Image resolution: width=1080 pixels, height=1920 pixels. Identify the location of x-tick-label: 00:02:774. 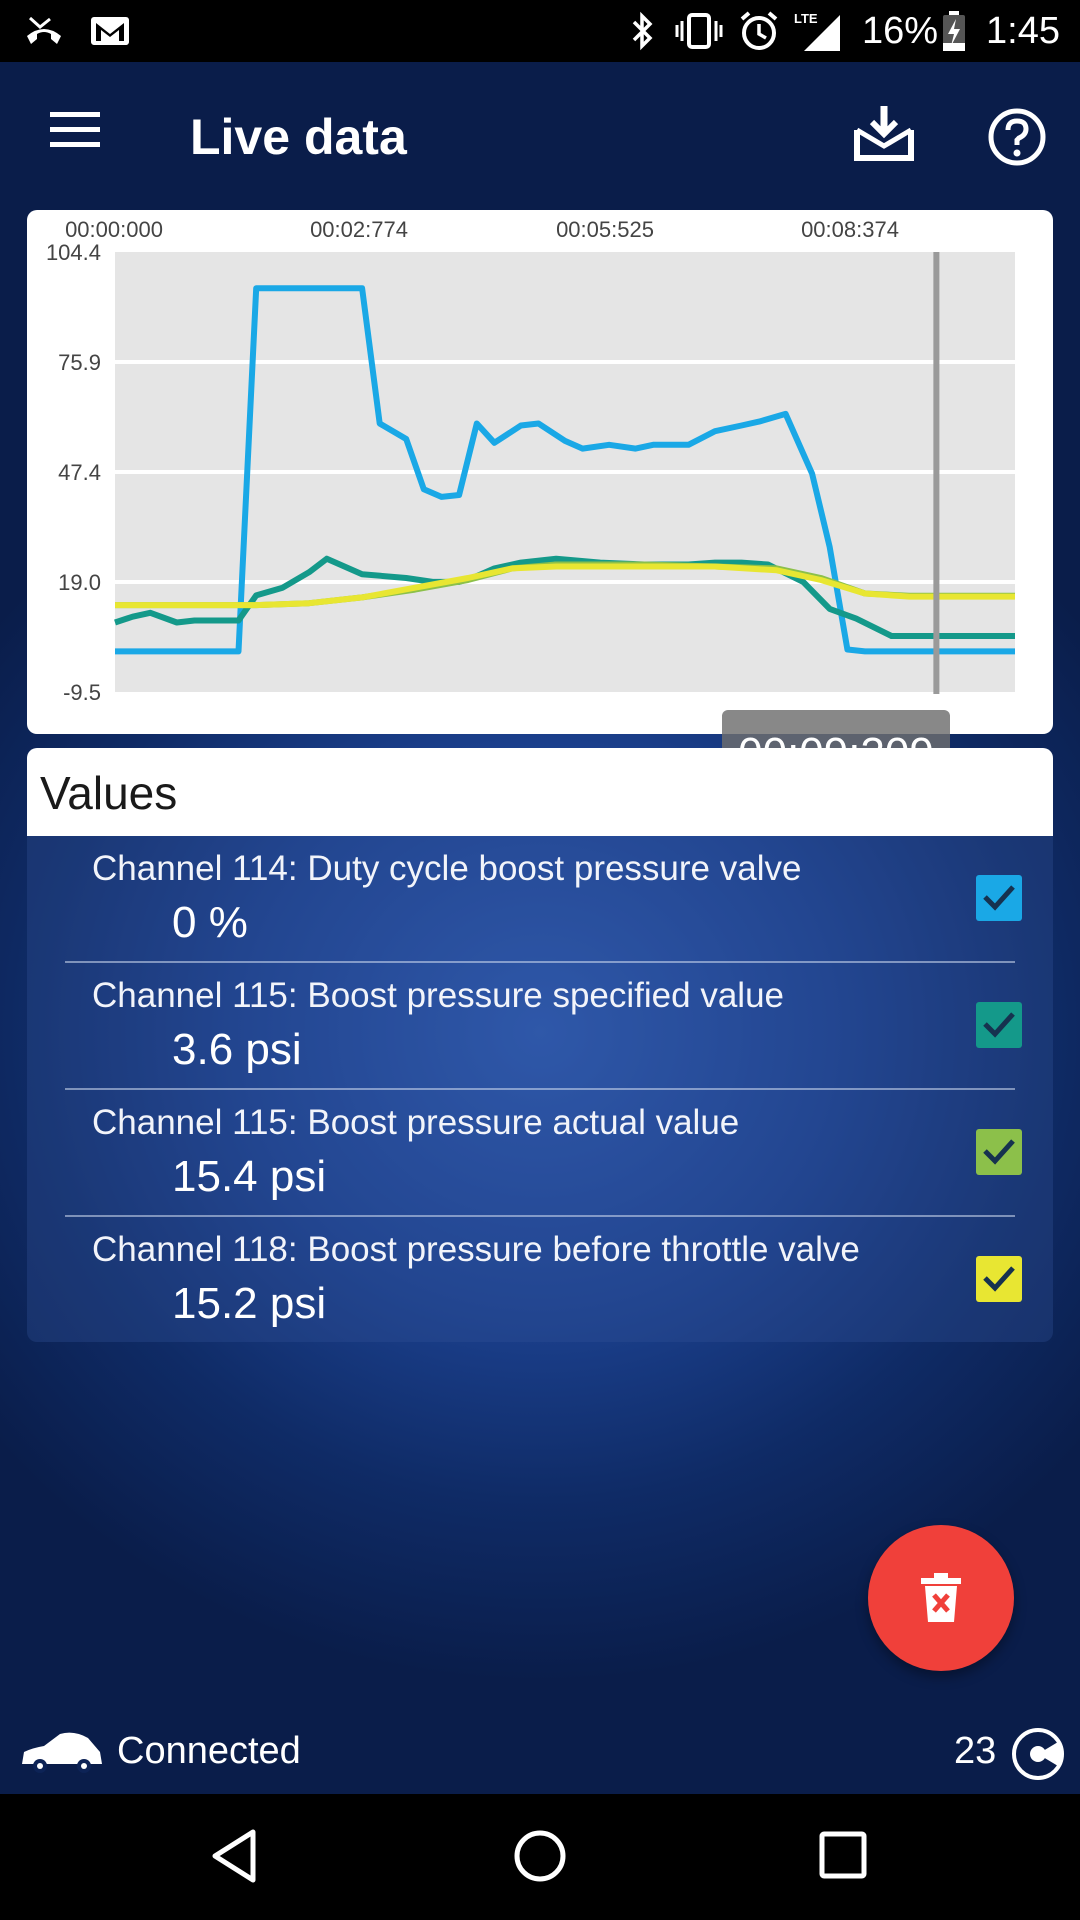
(359, 229).